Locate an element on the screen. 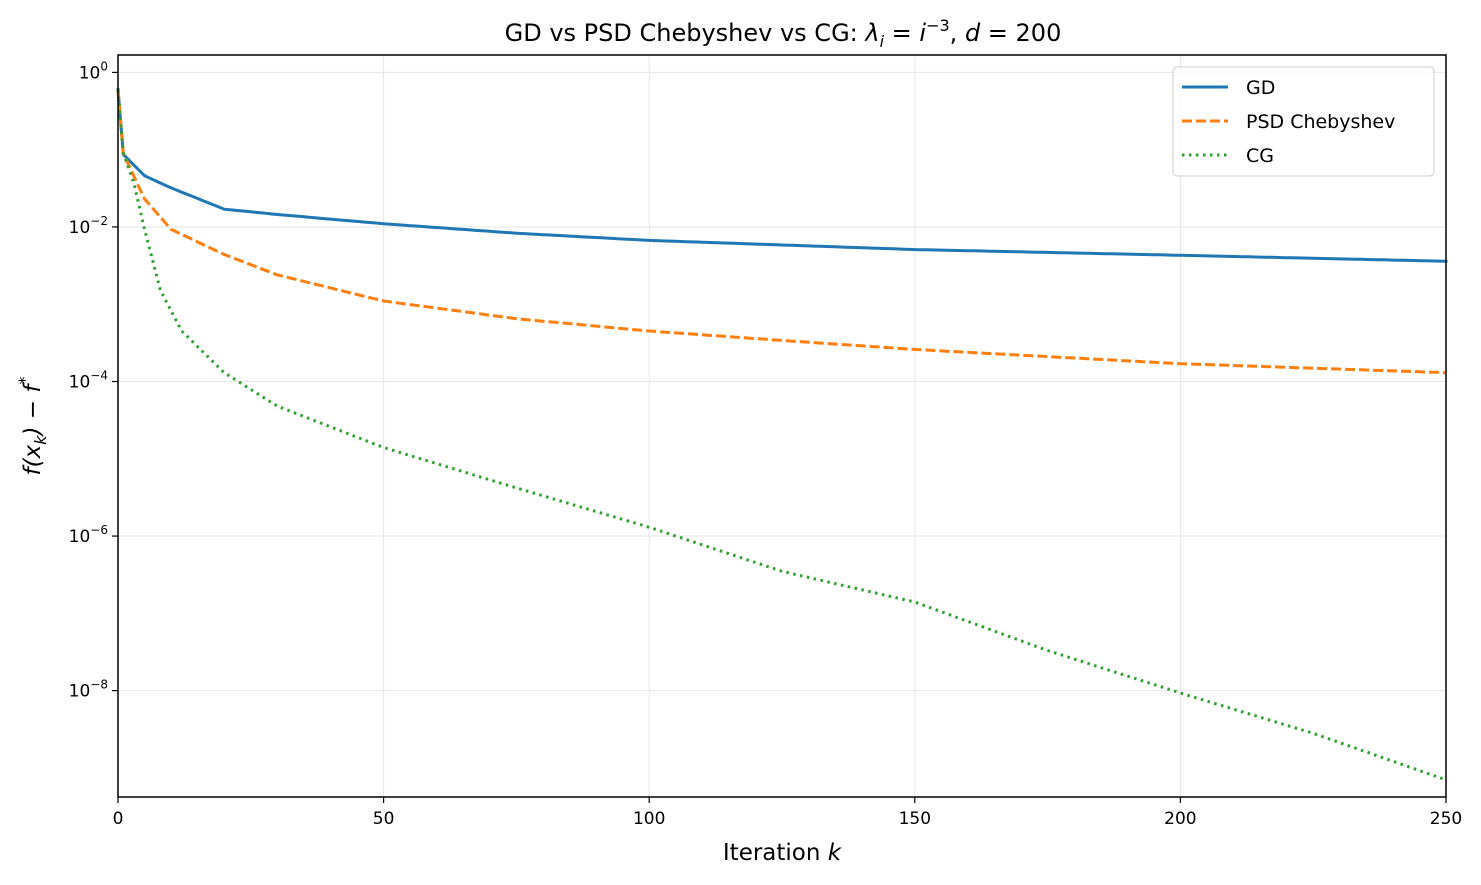 The image size is (1481, 885). x-tick-label: 0 is located at coordinates (118, 819).